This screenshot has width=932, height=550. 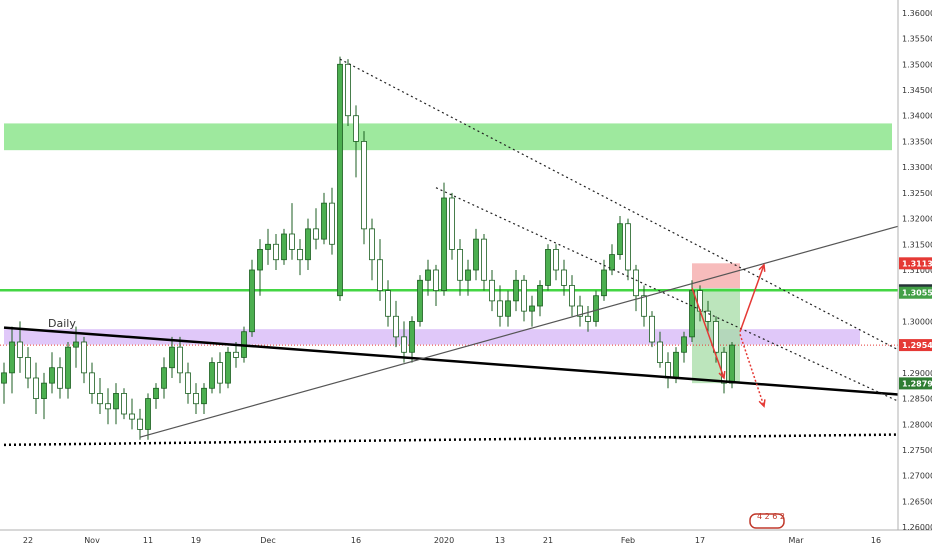 What do you see at coordinates (917, 64) in the screenshot?
I see `y-tick-label: 1.35000` at bounding box center [917, 64].